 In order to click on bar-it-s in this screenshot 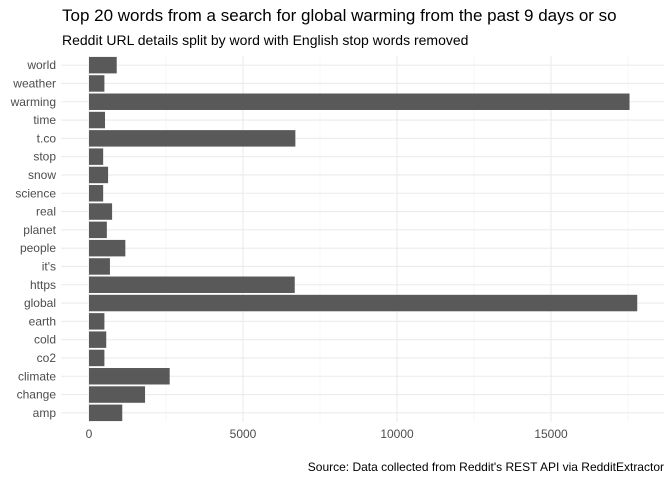, I will do `click(99, 266)`.